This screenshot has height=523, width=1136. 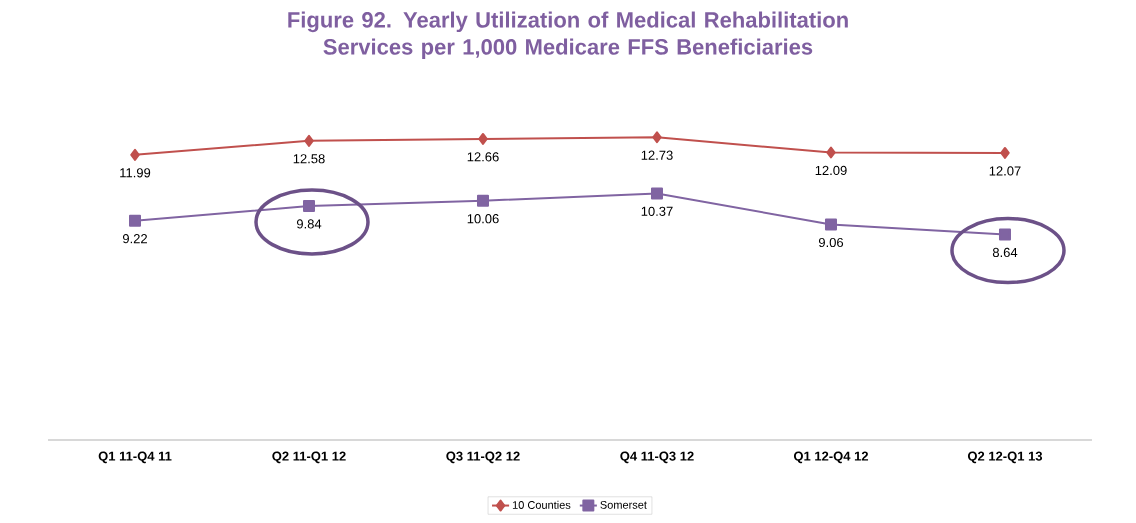 What do you see at coordinates (135, 173) in the screenshot?
I see `data-label: 11.99` at bounding box center [135, 173].